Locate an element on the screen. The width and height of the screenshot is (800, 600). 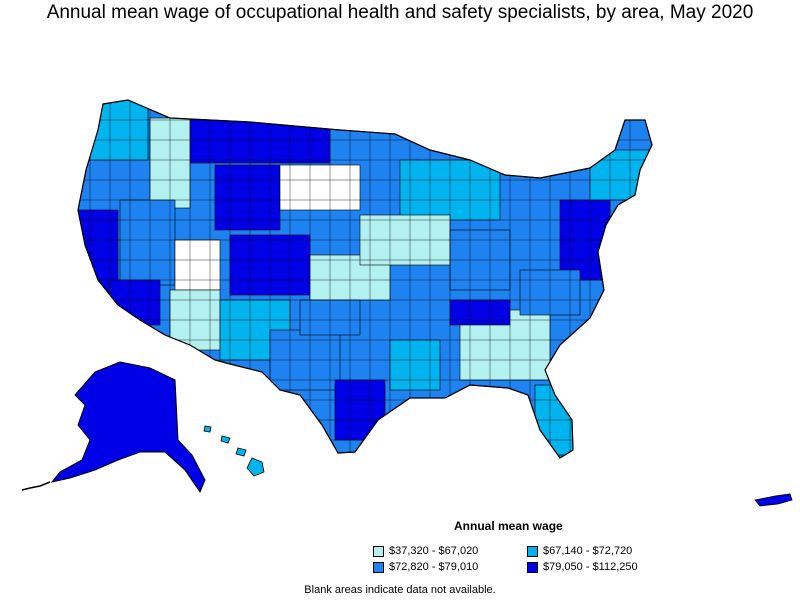
legend-label-2: $67,140 - $72,720 is located at coordinates (588, 551).